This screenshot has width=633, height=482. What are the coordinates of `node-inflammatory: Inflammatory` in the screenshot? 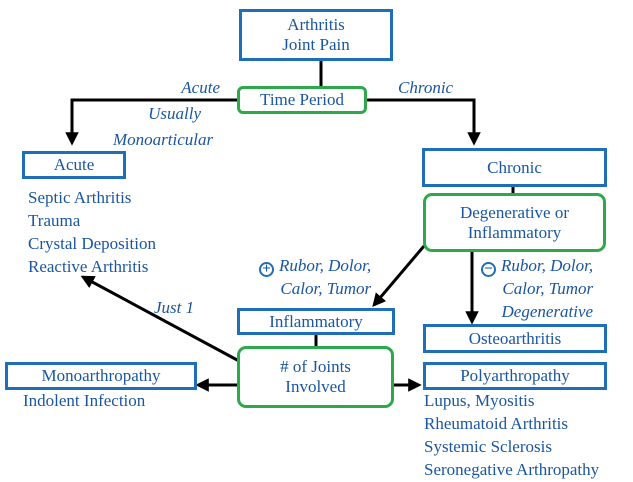 It's located at (316, 321).